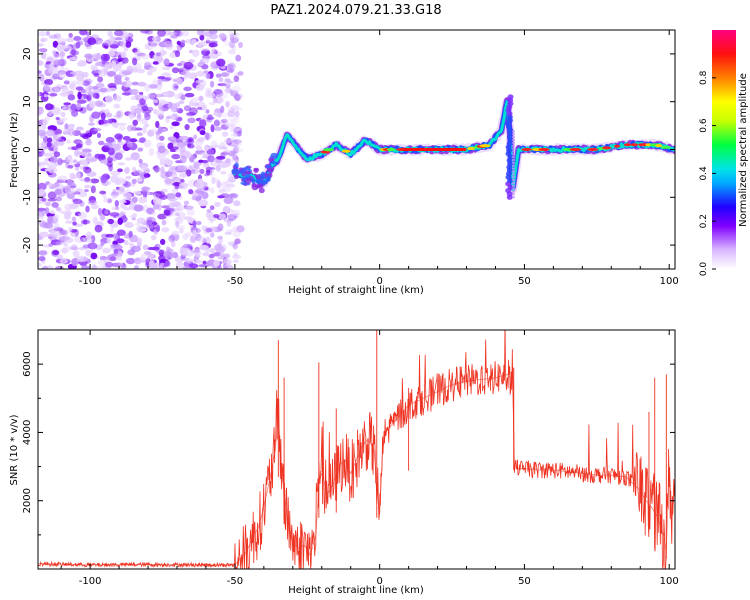 Image resolution: width=750 pixels, height=600 pixels. I want to click on y-tick-label: -20, so click(27, 245).